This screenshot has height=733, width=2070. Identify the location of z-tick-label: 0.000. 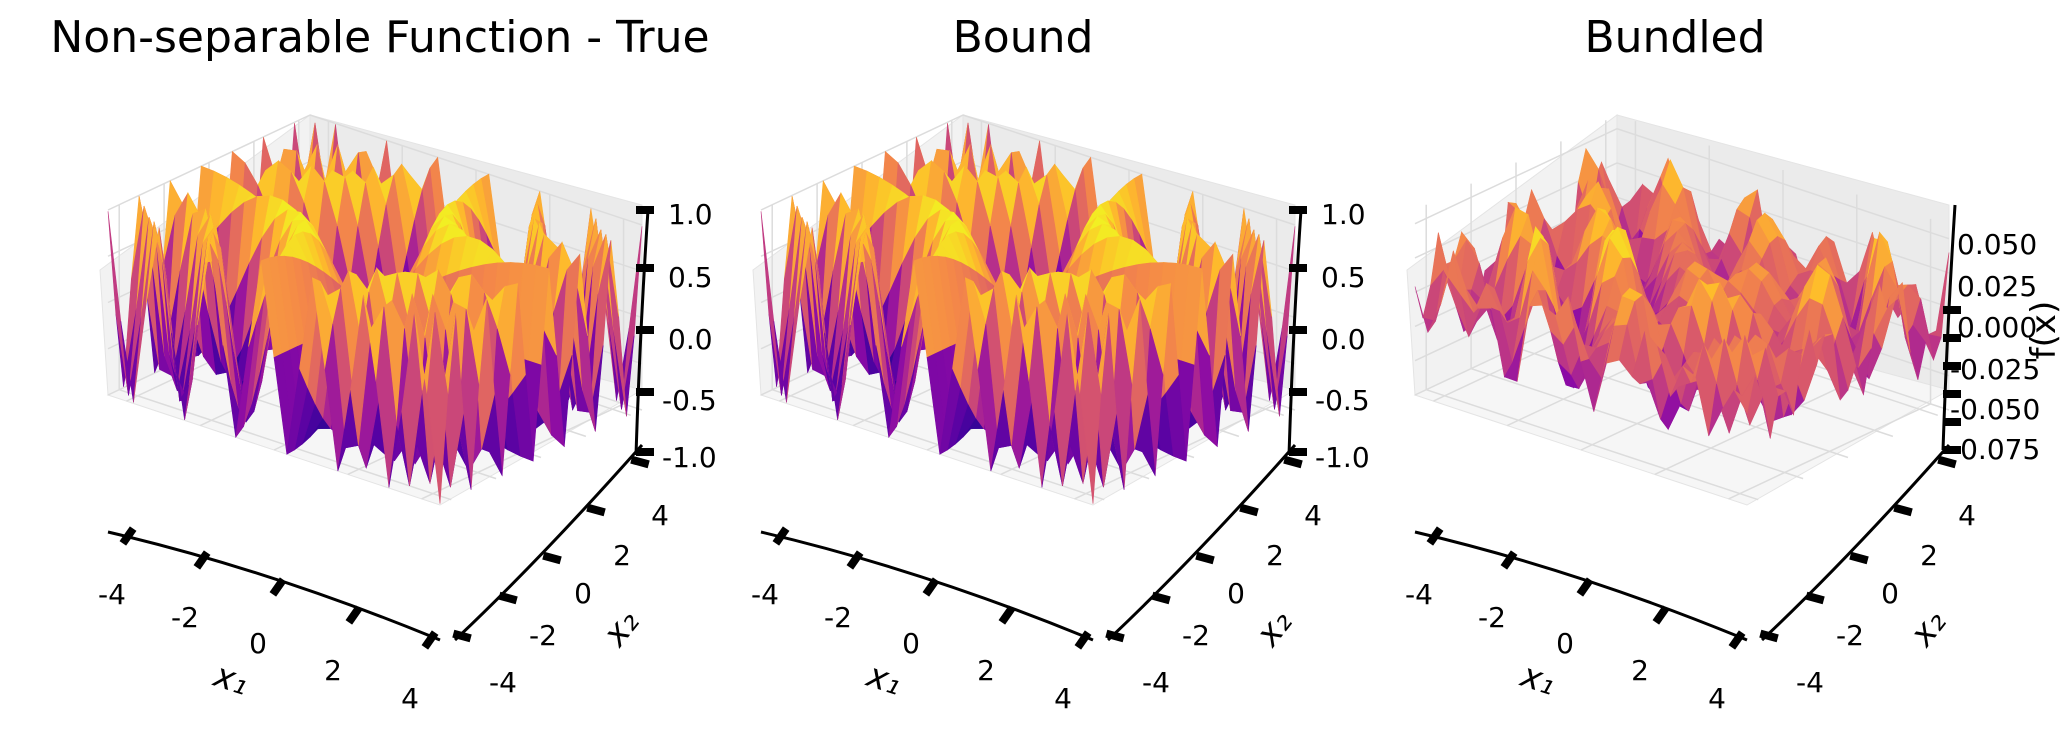
(1997, 327).